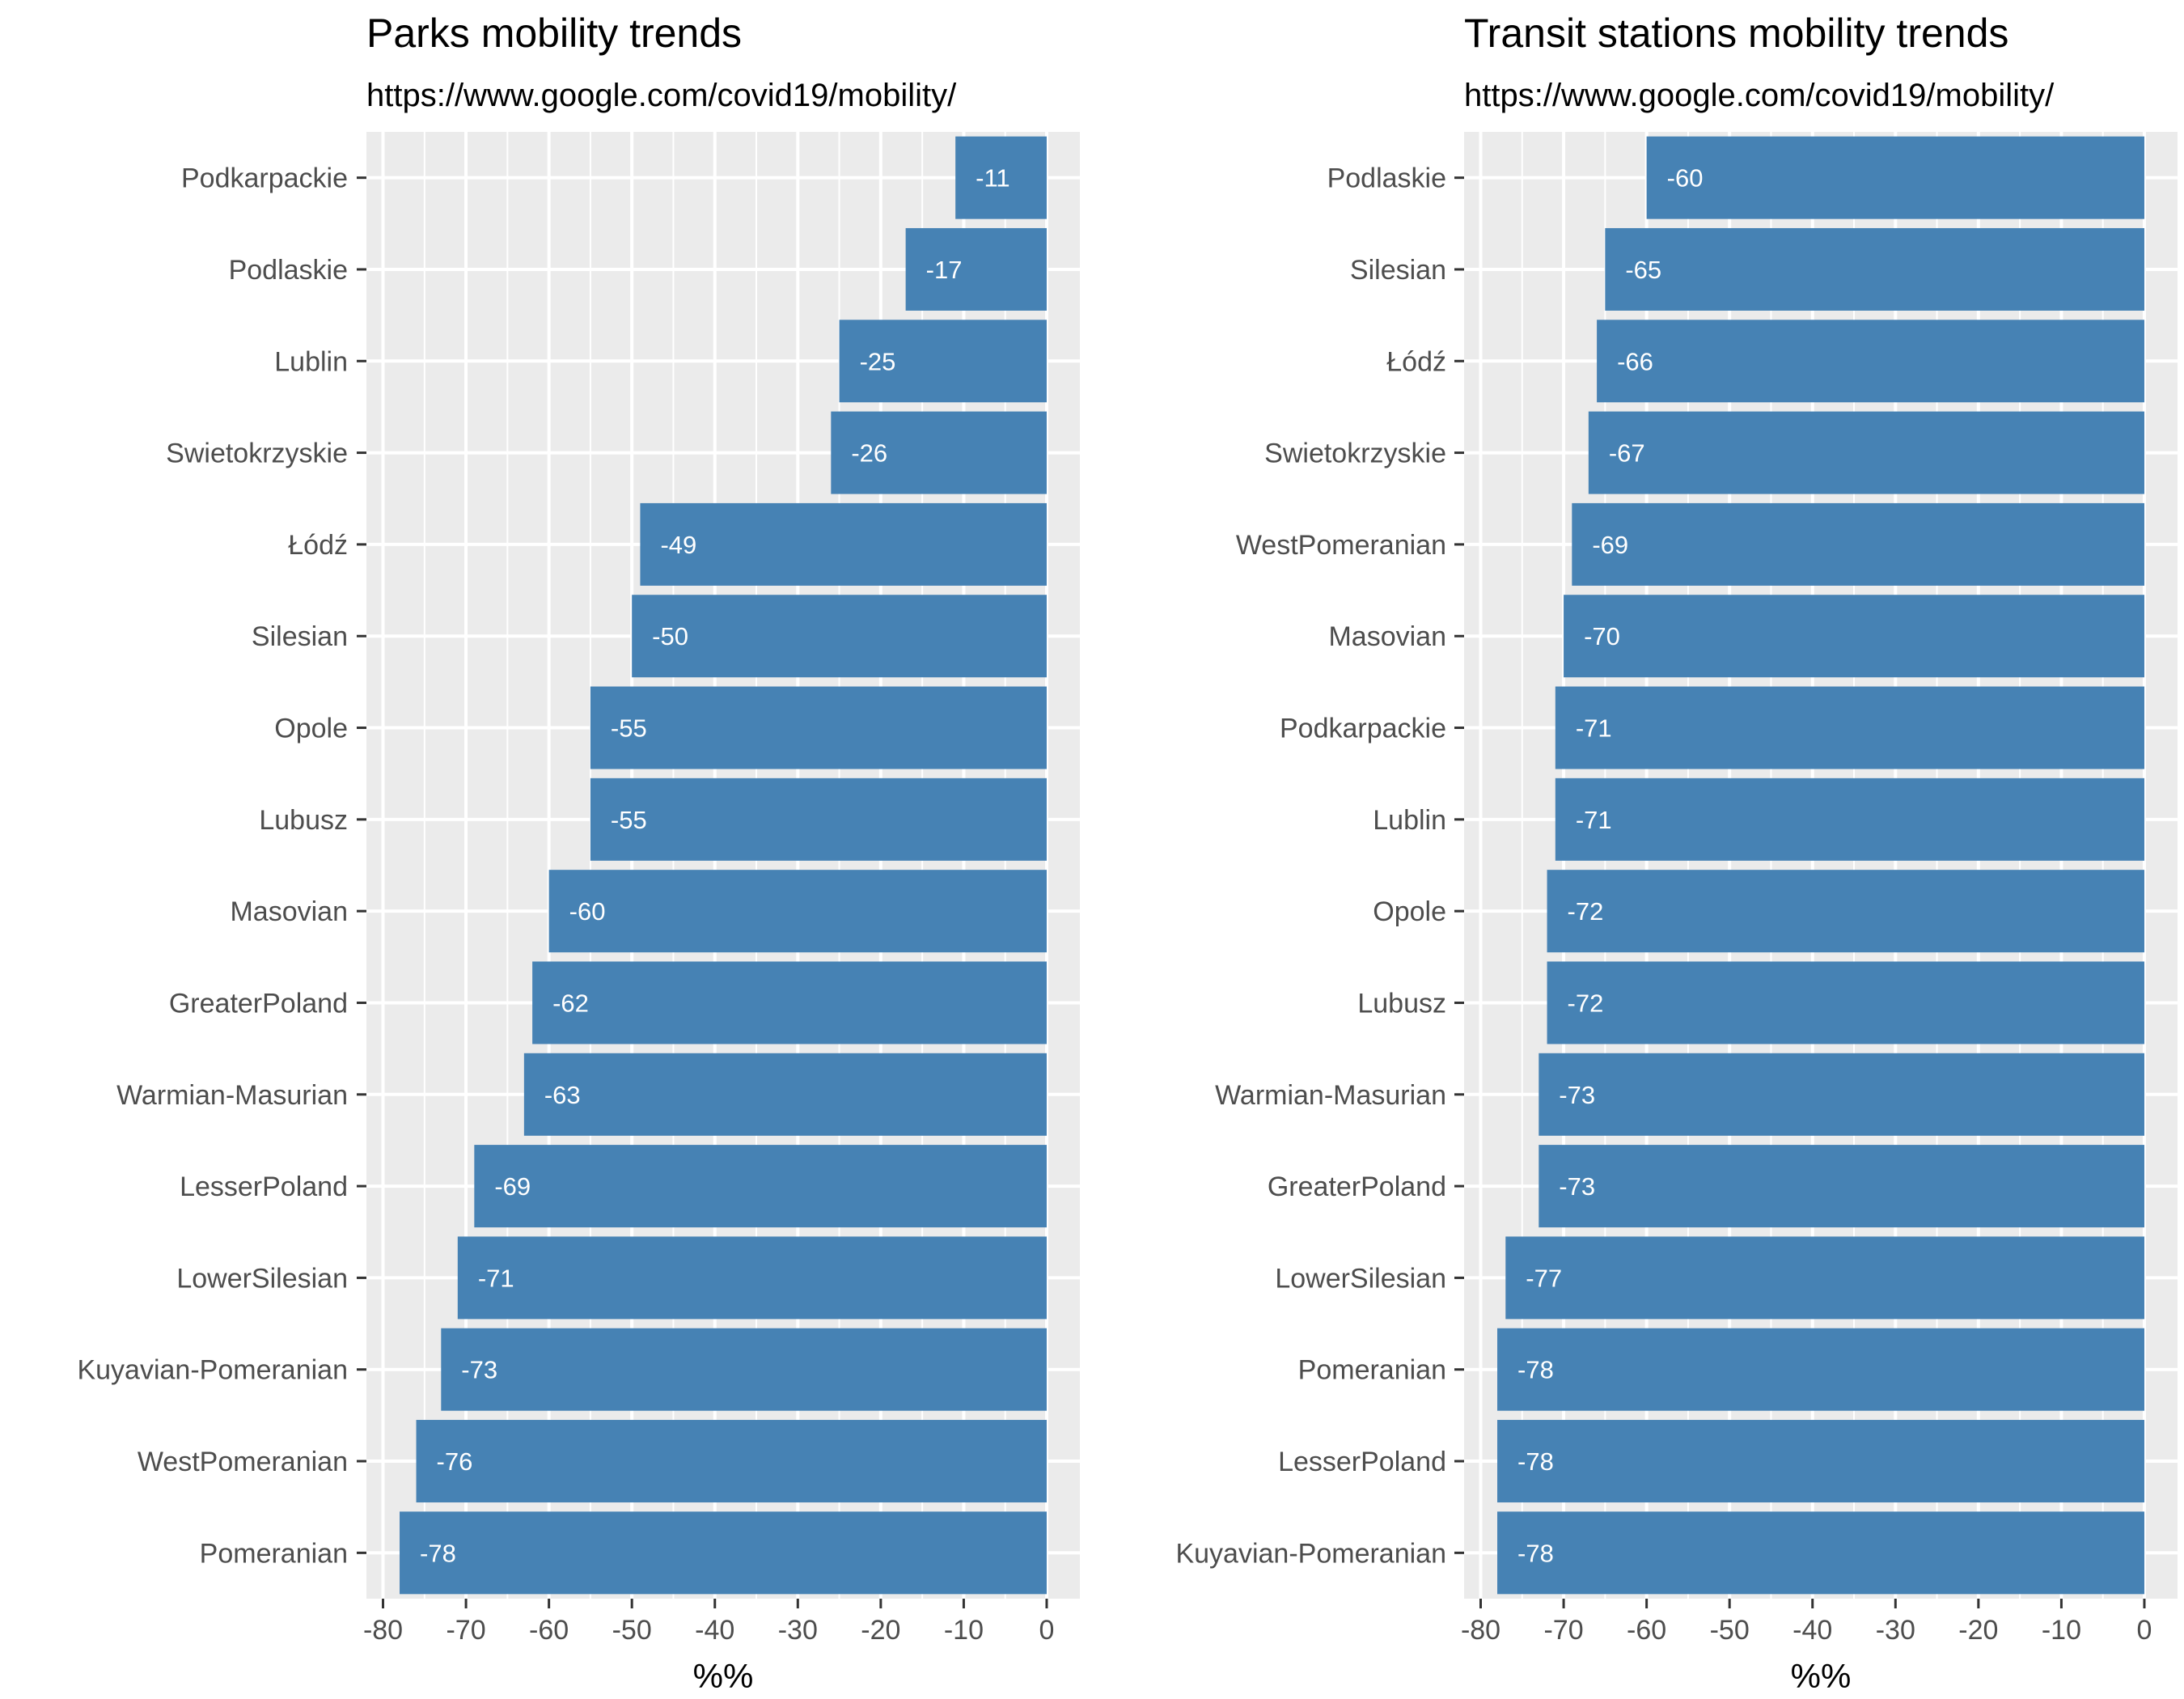  What do you see at coordinates (878, 361) in the screenshot?
I see `data-label: -25` at bounding box center [878, 361].